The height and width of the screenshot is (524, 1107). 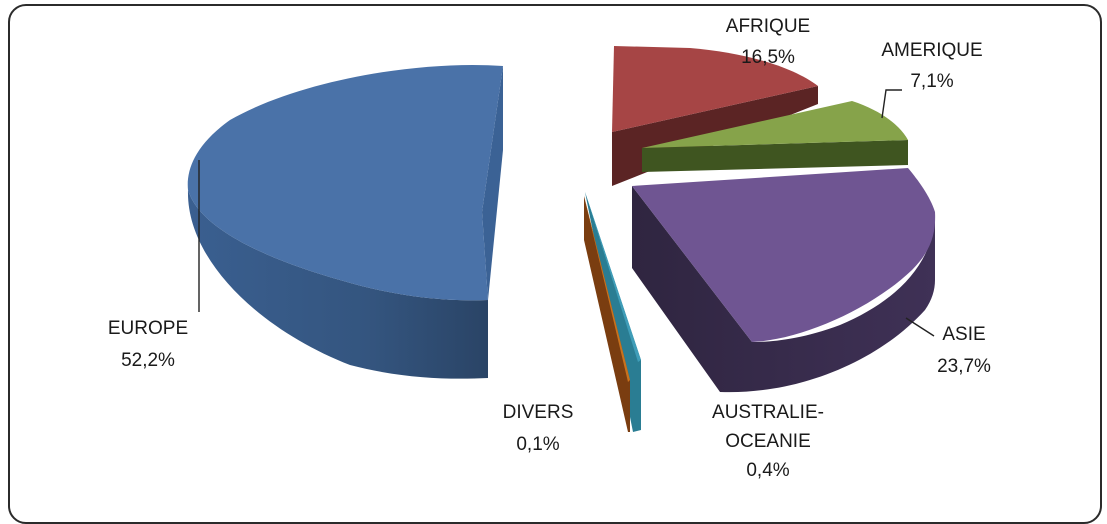 What do you see at coordinates (931, 81) in the screenshot?
I see `label-amerique-value: 7,1%` at bounding box center [931, 81].